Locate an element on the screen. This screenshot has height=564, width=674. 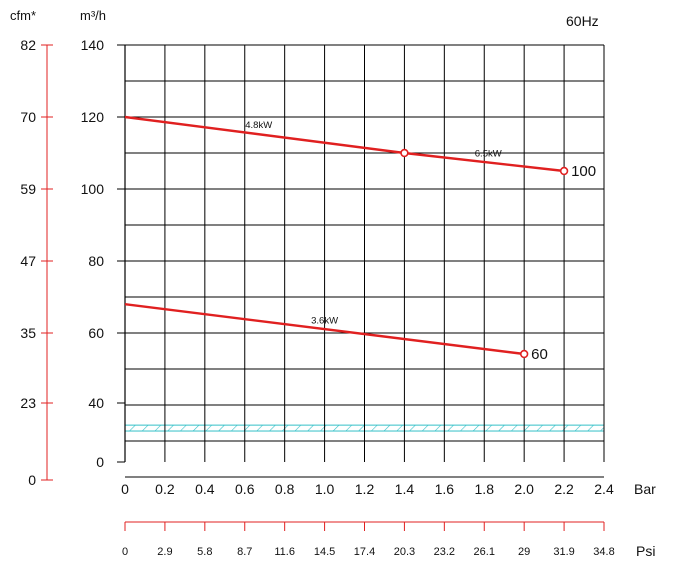
series-name-label: 60 is located at coordinates (539, 354).